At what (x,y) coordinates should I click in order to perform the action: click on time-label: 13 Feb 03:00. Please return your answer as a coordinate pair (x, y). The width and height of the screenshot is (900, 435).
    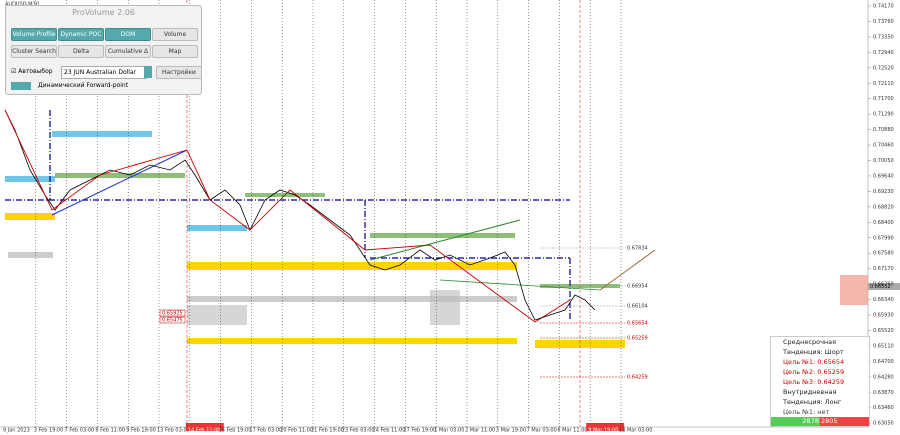
    Looking at the image, I should click on (173, 431).